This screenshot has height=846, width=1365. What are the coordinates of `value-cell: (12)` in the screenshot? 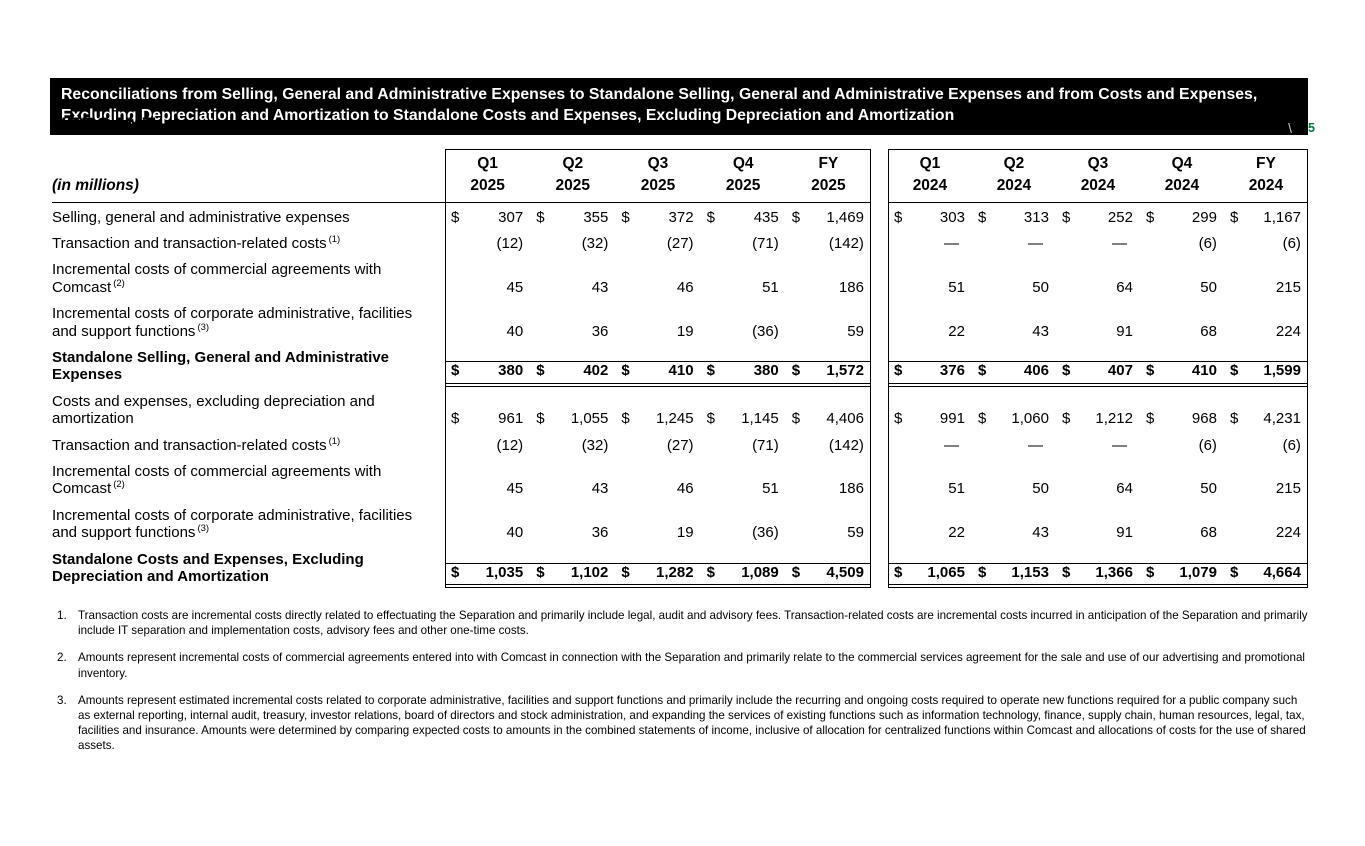 It's located at (487, 245).